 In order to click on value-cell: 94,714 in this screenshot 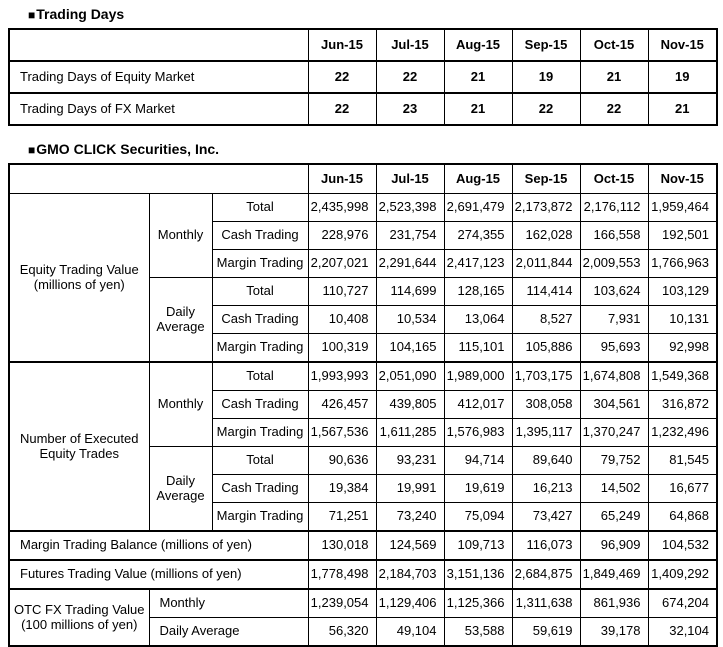, I will do `click(478, 460)`.